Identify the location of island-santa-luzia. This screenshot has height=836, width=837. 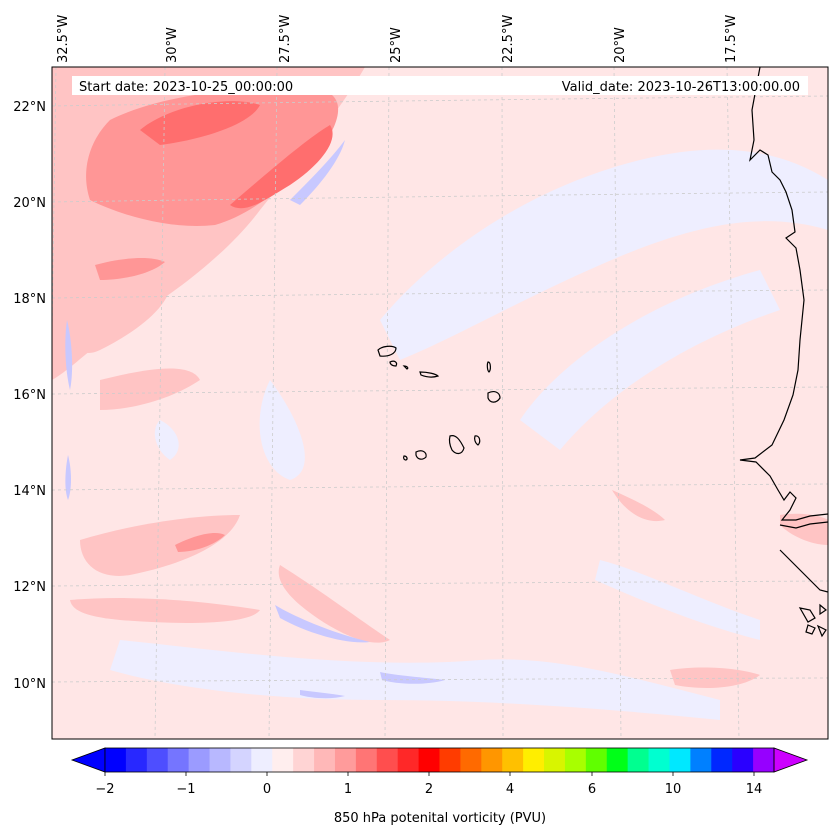
(405, 367).